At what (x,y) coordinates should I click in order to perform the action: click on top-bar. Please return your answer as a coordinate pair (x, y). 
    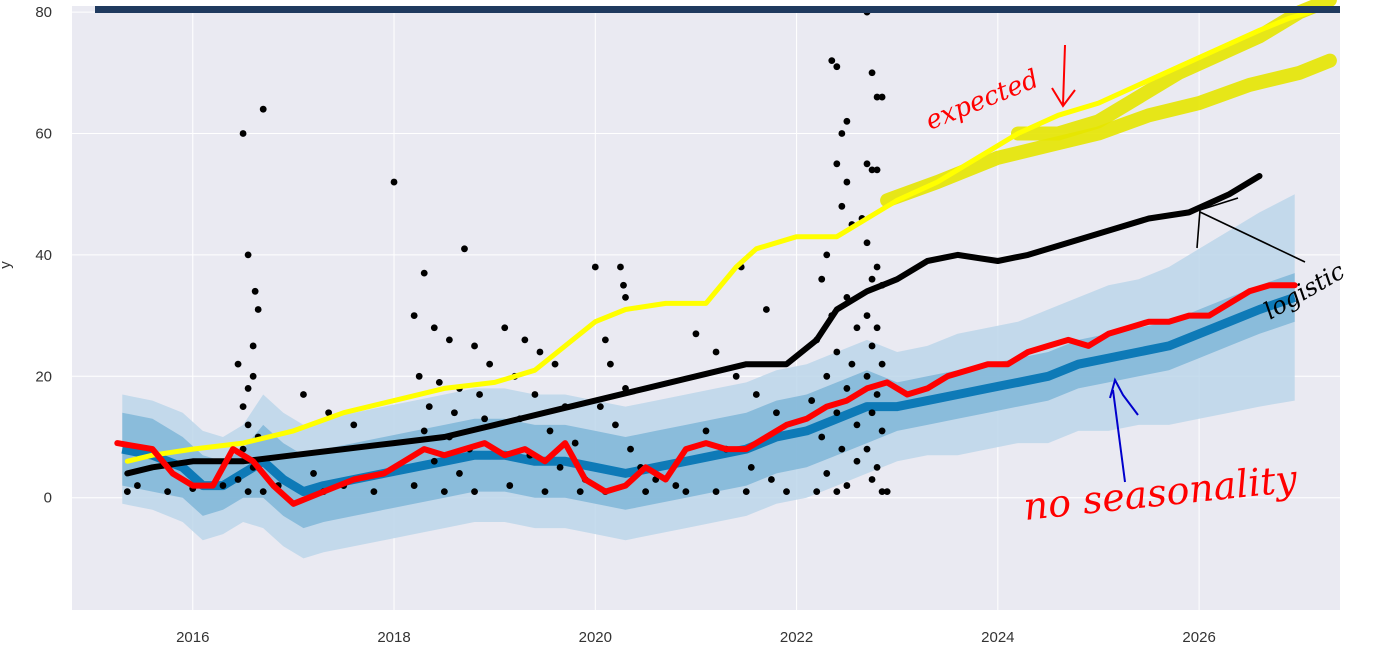
    Looking at the image, I should click on (717, 9).